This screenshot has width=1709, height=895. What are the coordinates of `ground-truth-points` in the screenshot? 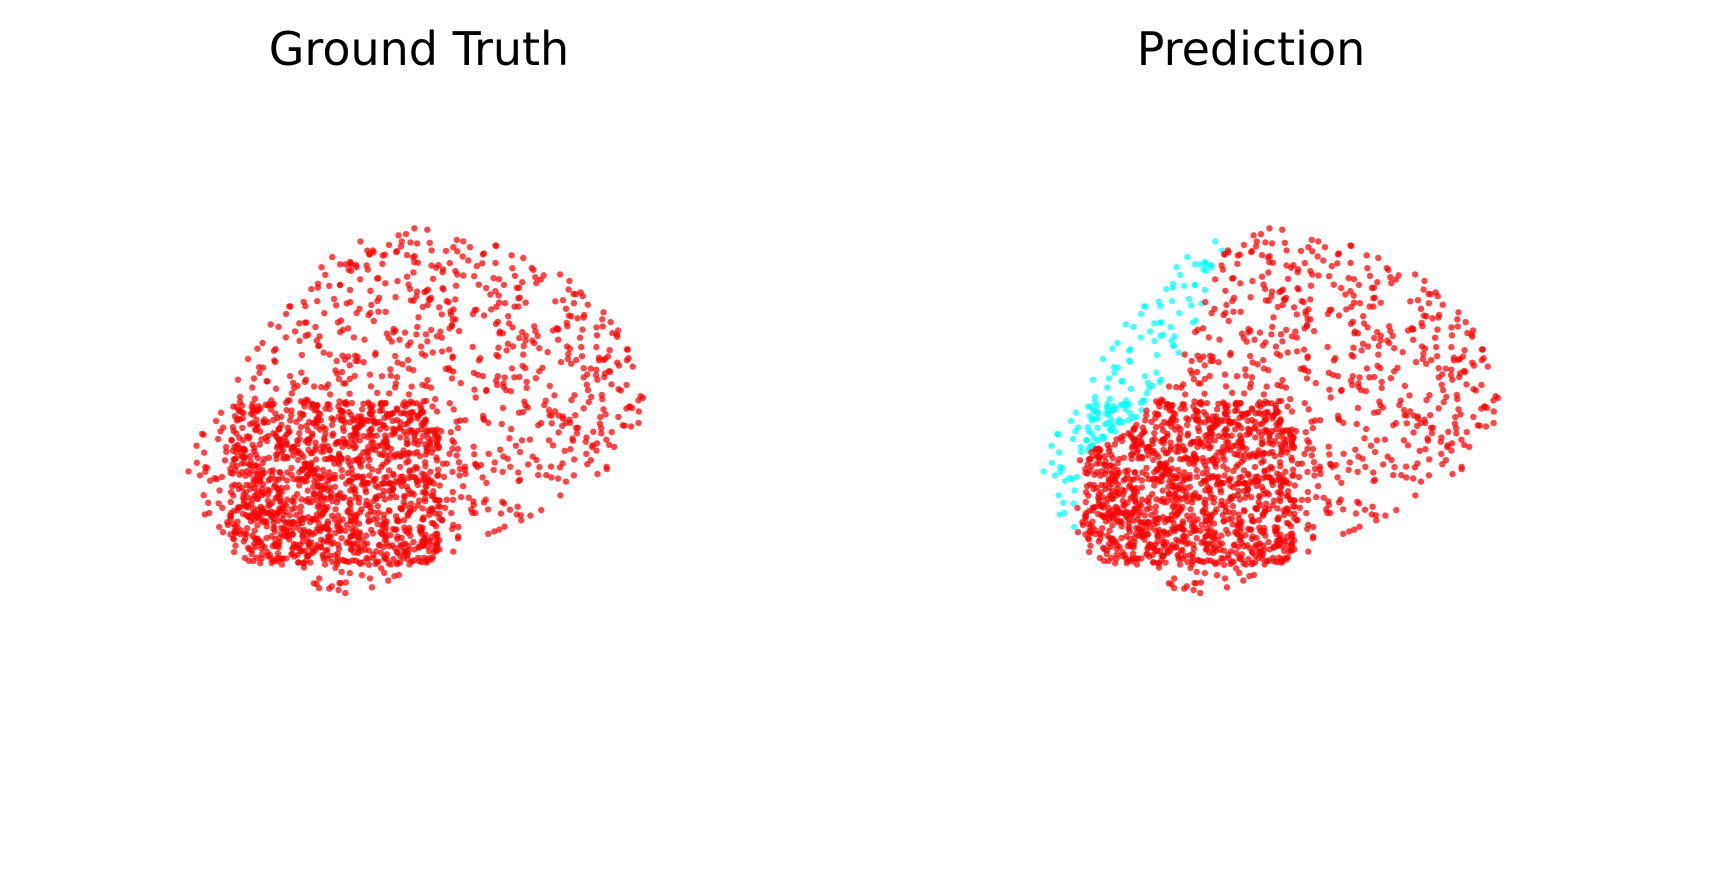 It's located at (416, 411).